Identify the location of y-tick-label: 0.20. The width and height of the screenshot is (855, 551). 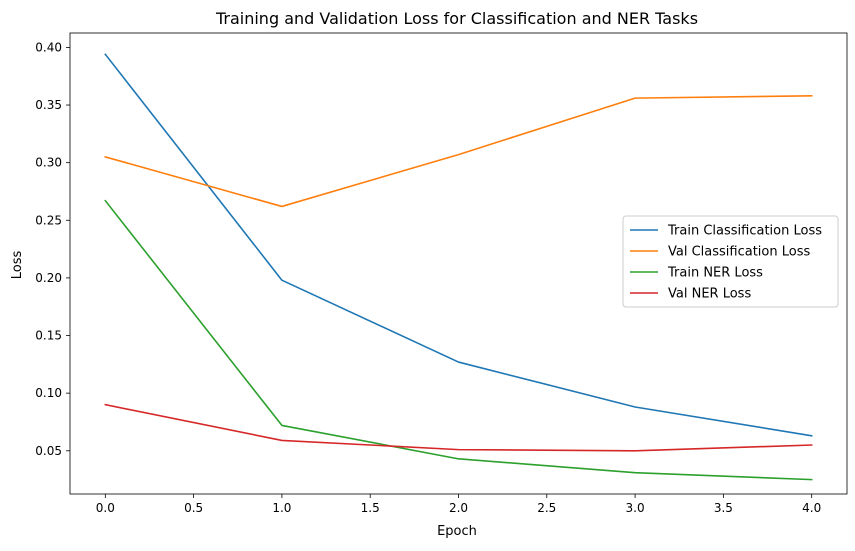
(48, 278).